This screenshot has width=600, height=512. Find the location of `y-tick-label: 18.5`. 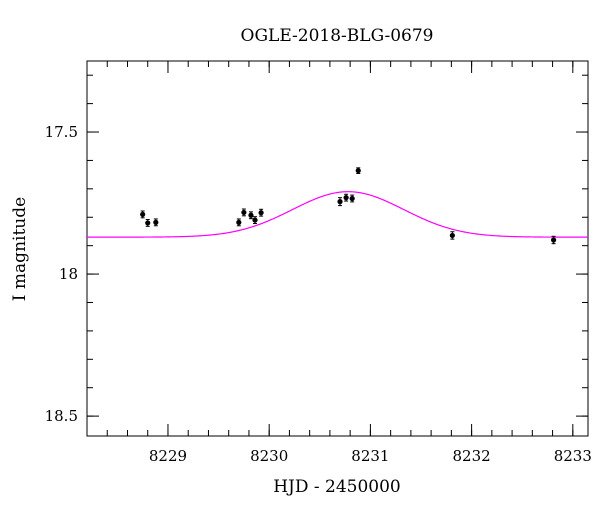

y-tick-label: 18.5 is located at coordinates (61, 416).